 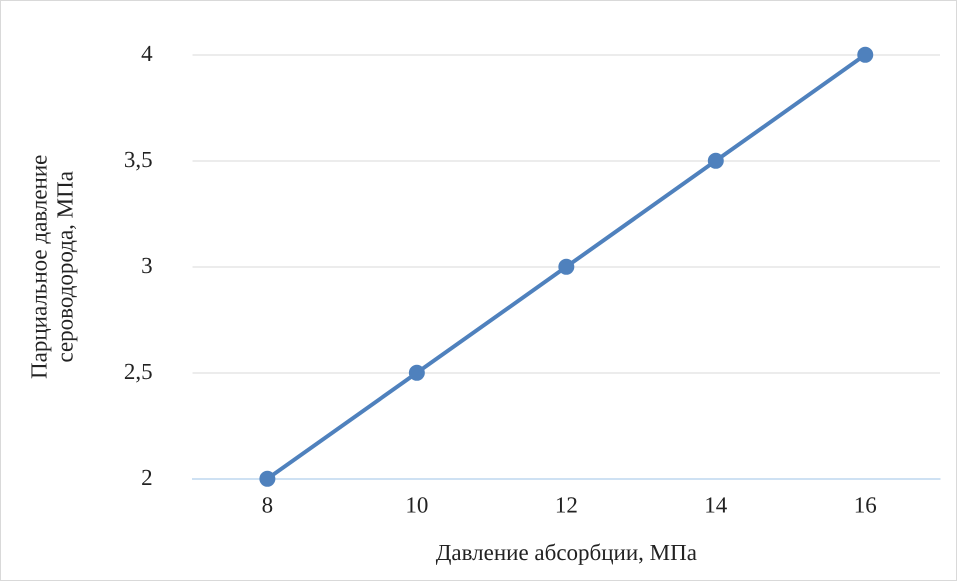 What do you see at coordinates (147, 477) in the screenshot?
I see `y-tick-label: 2` at bounding box center [147, 477].